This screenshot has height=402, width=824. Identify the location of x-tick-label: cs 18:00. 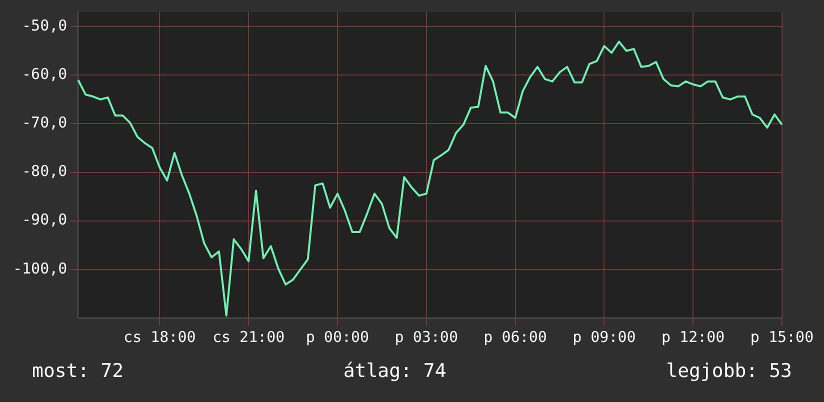
(160, 337).